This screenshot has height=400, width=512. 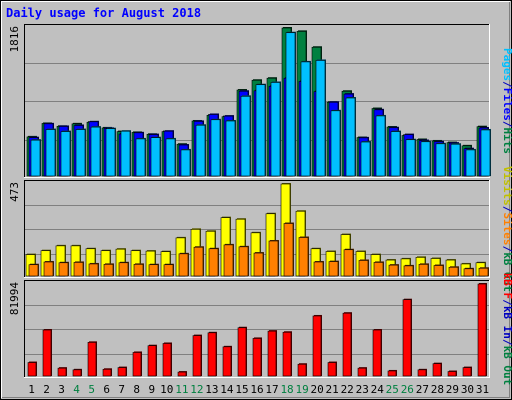 I want to click on x-tick-label: 17, so click(x=271, y=389).